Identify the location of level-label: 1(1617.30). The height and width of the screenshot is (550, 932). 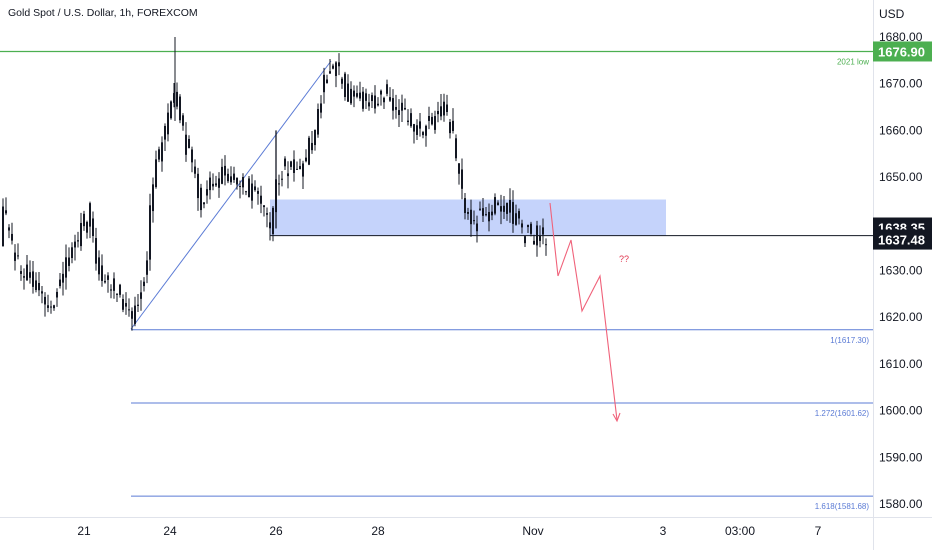
(849, 340).